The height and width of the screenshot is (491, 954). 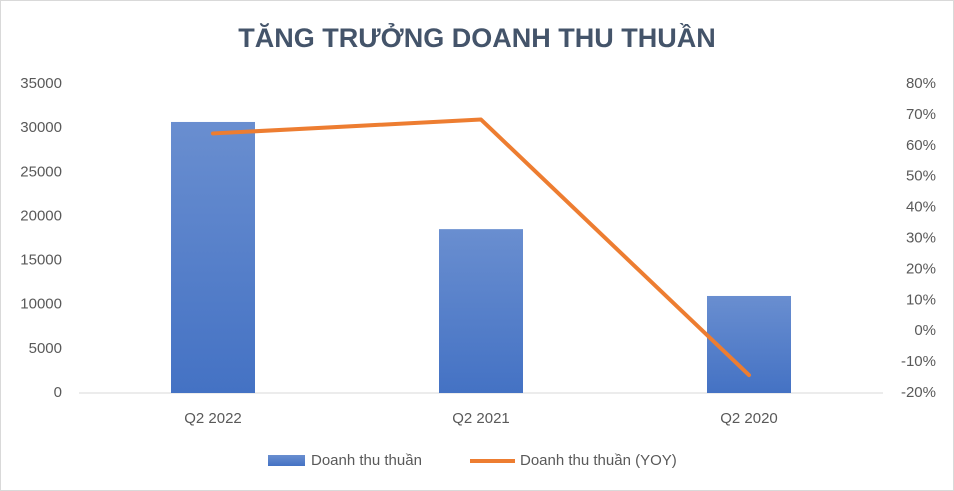 I want to click on y2-tick-label: 30%, so click(x=921, y=237).